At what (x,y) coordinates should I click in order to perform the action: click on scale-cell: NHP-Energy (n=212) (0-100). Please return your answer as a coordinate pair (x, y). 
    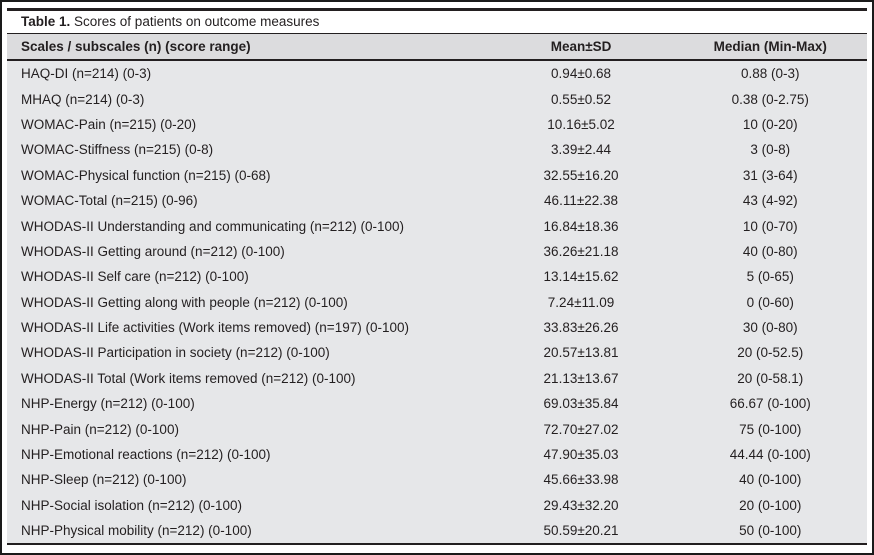
    Looking at the image, I should click on (248, 404).